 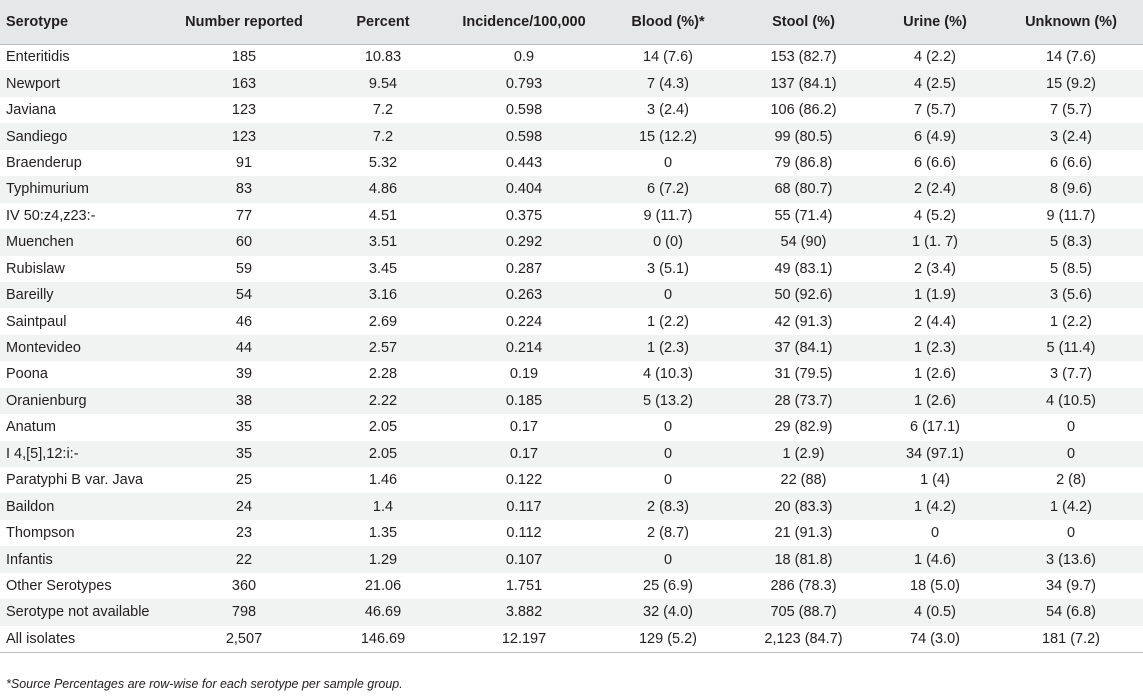 What do you see at coordinates (244, 585) in the screenshot?
I see `table-cell: 360` at bounding box center [244, 585].